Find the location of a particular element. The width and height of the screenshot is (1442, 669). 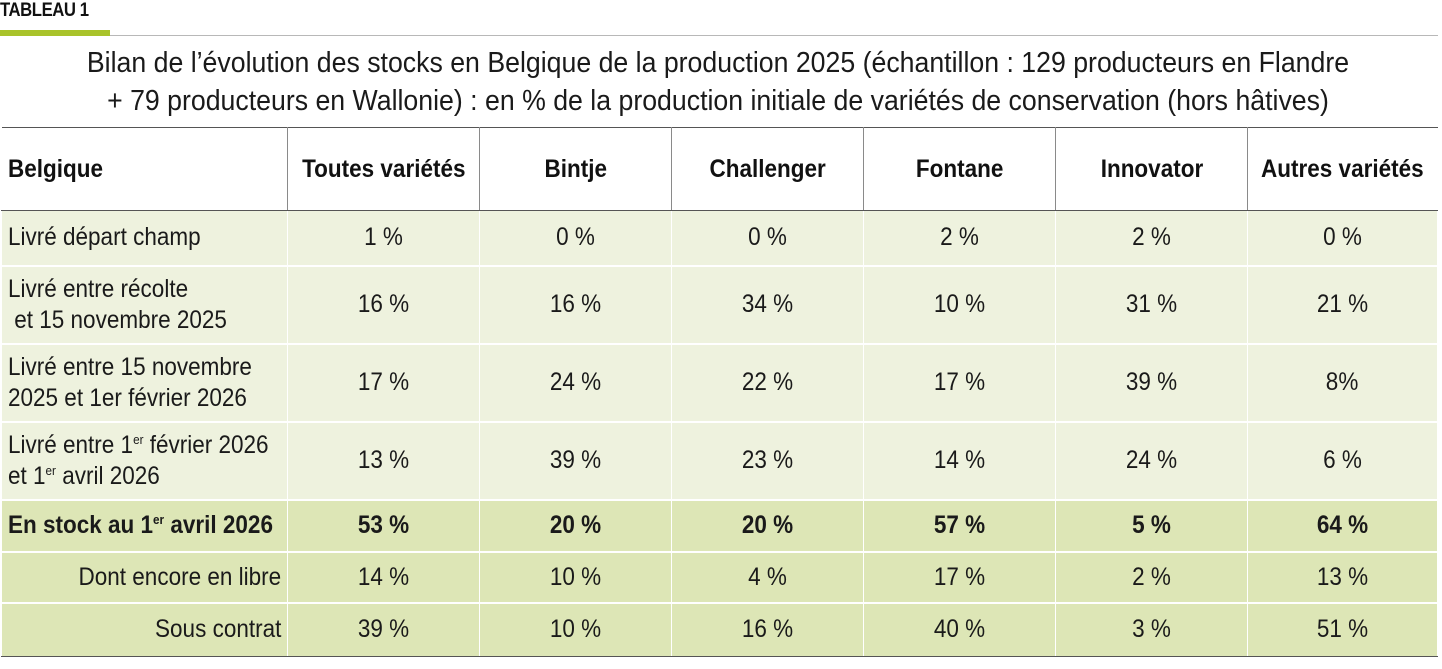

table-tag: TABLEAU 1 is located at coordinates (44, 10).